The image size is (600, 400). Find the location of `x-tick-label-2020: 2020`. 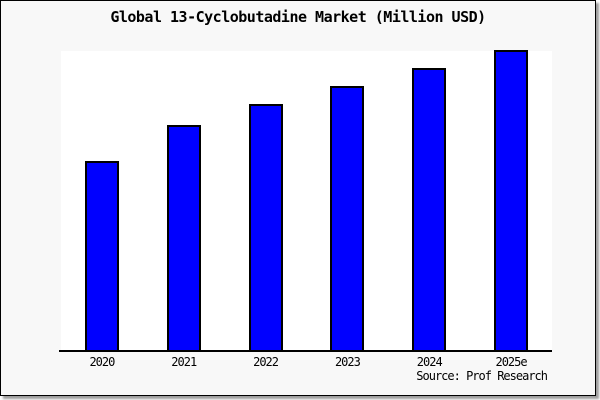

x-tick-label-2020: 2020 is located at coordinates (102, 362).